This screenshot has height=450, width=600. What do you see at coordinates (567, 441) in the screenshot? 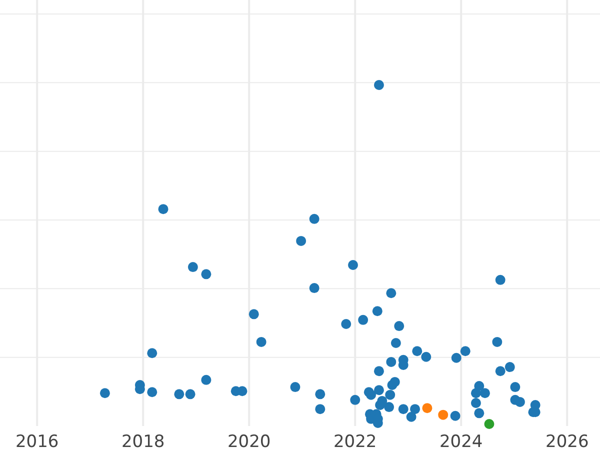
I see `x-tick-label: 2026` at bounding box center [567, 441].